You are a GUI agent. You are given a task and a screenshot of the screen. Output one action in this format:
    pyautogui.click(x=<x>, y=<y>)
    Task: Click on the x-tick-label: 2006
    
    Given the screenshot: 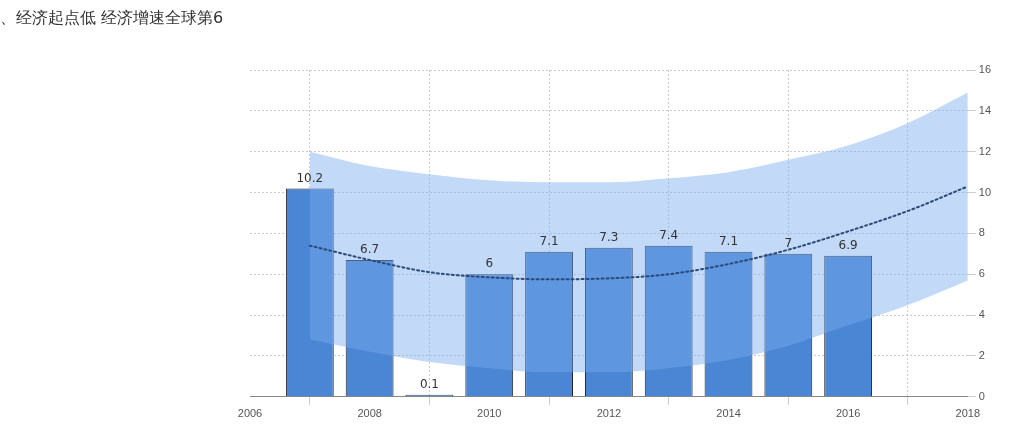 What is the action you would take?
    pyautogui.click(x=250, y=413)
    